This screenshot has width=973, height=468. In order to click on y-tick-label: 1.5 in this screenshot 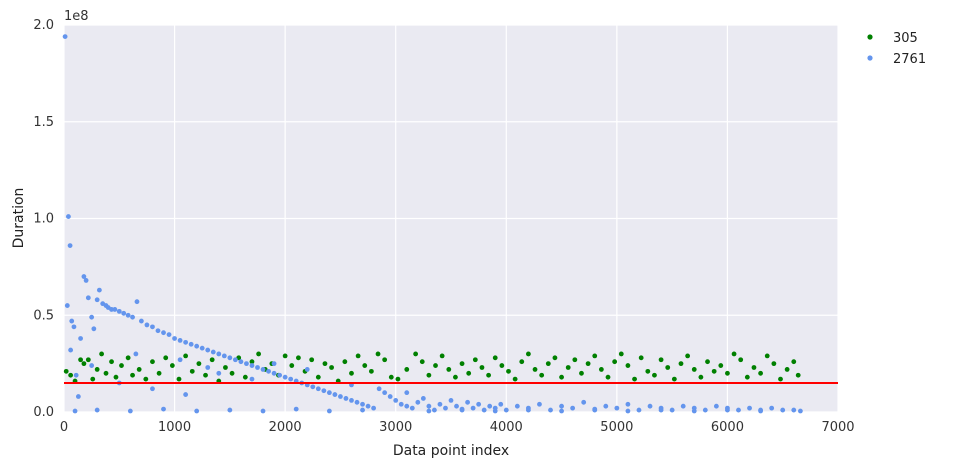, I will do `click(43, 122)`.